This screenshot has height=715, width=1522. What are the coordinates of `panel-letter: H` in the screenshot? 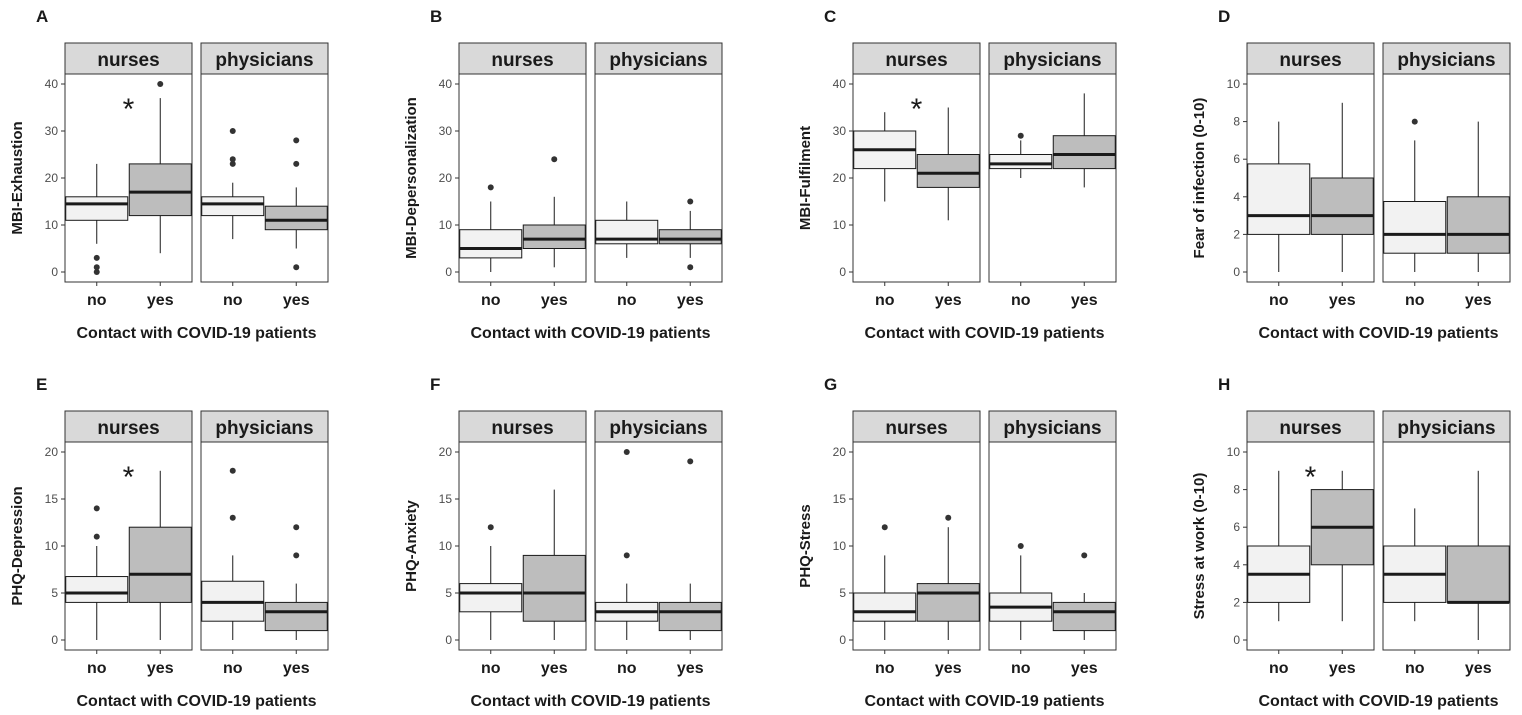 It's located at (1224, 384).